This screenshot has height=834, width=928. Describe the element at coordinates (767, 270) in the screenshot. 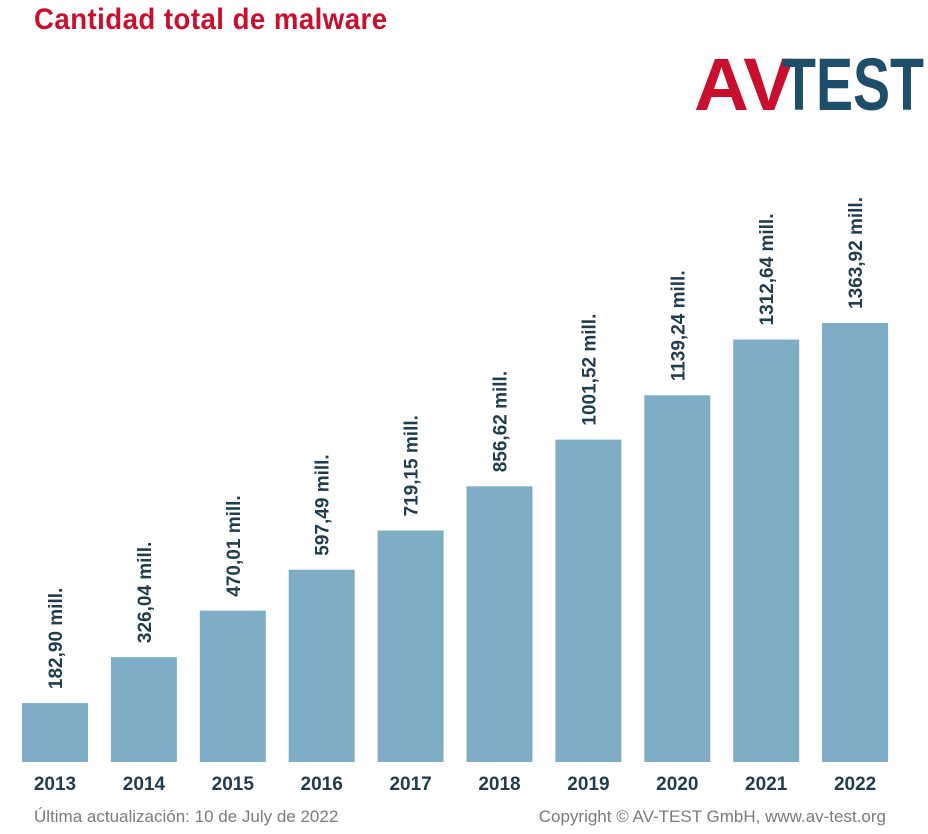

I see `bar-value-label: 1312,64 mill.` at that location.